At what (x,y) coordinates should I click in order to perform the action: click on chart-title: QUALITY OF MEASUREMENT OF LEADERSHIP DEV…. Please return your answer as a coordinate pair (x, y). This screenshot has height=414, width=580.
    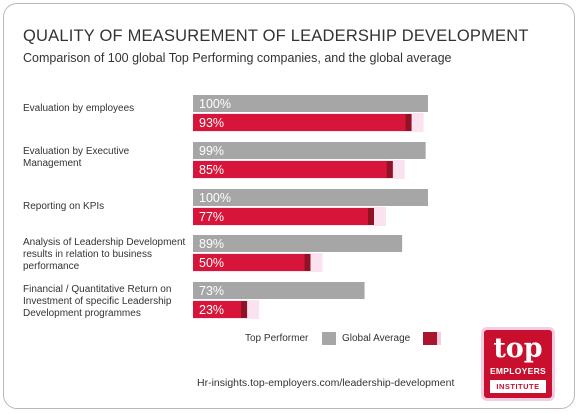
    Looking at the image, I should click on (276, 36).